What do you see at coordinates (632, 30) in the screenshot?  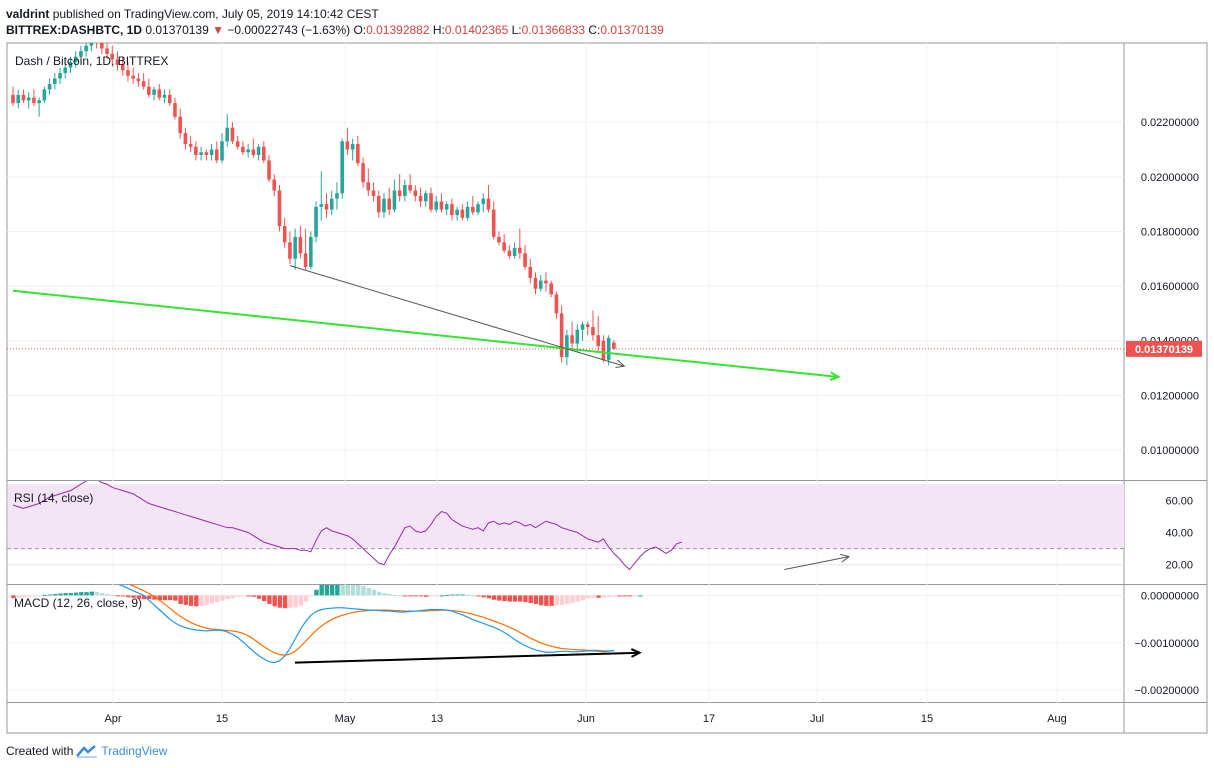 I see `close-value: 0.01370139` at bounding box center [632, 30].